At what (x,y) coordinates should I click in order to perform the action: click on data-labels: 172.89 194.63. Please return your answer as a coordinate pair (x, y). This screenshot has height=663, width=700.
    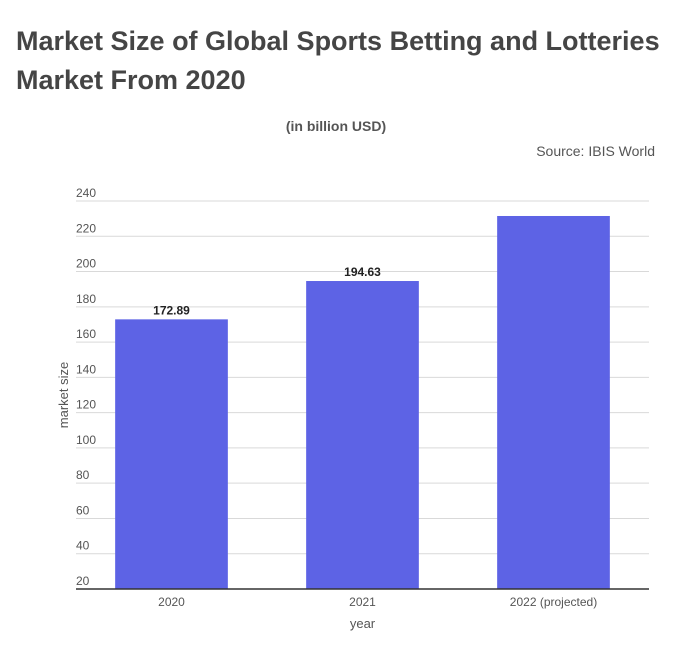
    Looking at the image, I should click on (267, 291).